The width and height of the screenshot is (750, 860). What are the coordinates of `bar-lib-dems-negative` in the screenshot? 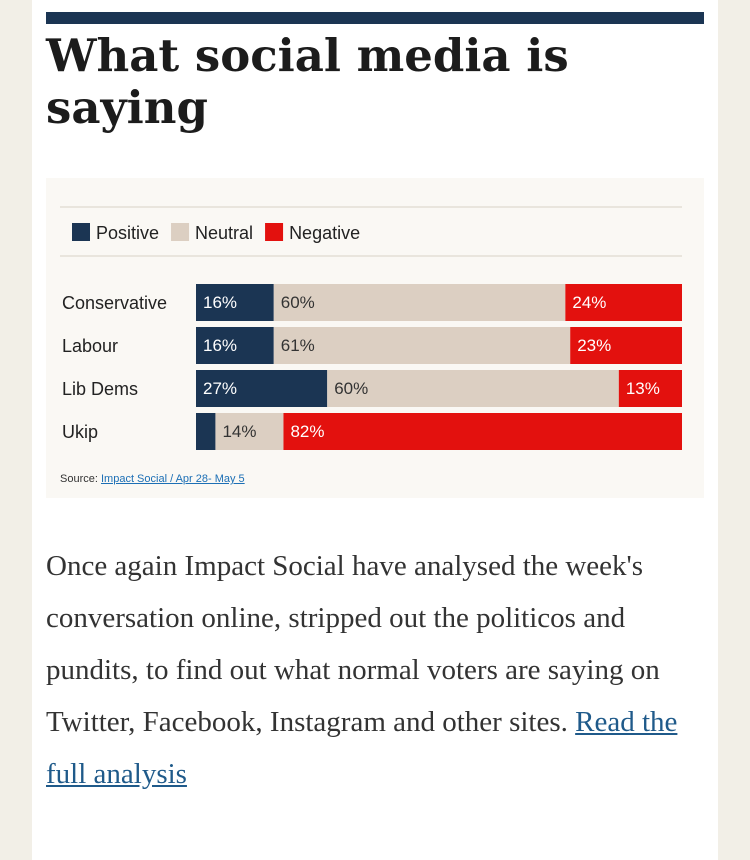 It's located at (650, 388).